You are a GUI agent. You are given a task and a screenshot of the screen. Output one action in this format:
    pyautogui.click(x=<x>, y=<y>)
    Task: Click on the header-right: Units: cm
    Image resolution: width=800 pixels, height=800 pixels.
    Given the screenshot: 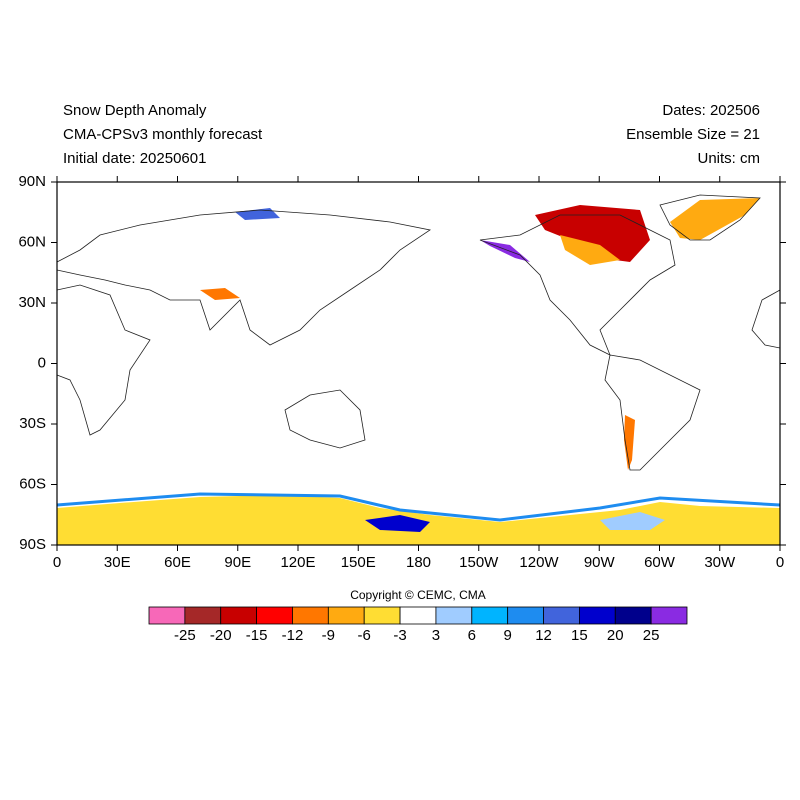 What is the action you would take?
    pyautogui.click(x=728, y=158)
    